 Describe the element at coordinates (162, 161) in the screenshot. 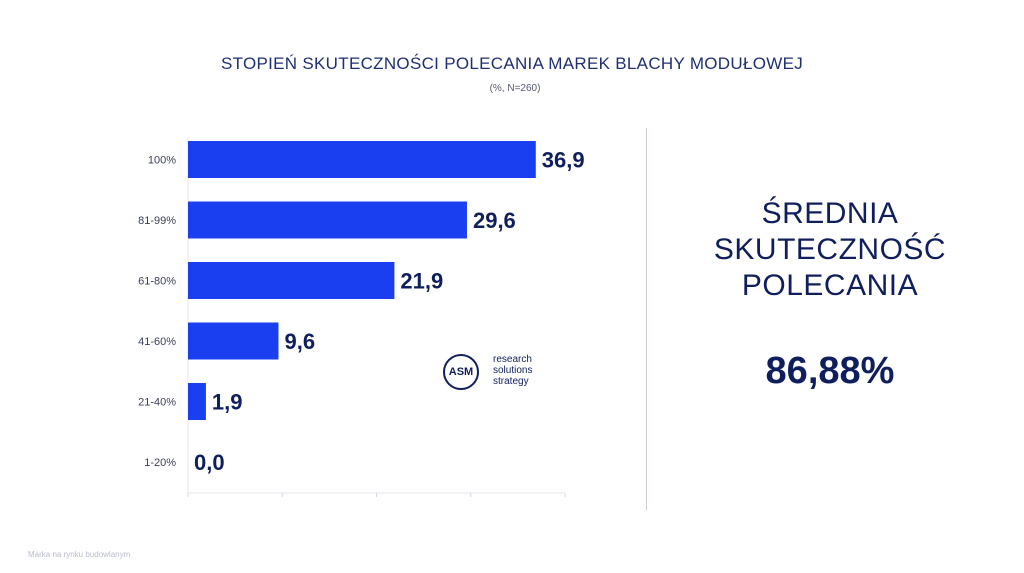

I see `category-label: 100%` at that location.